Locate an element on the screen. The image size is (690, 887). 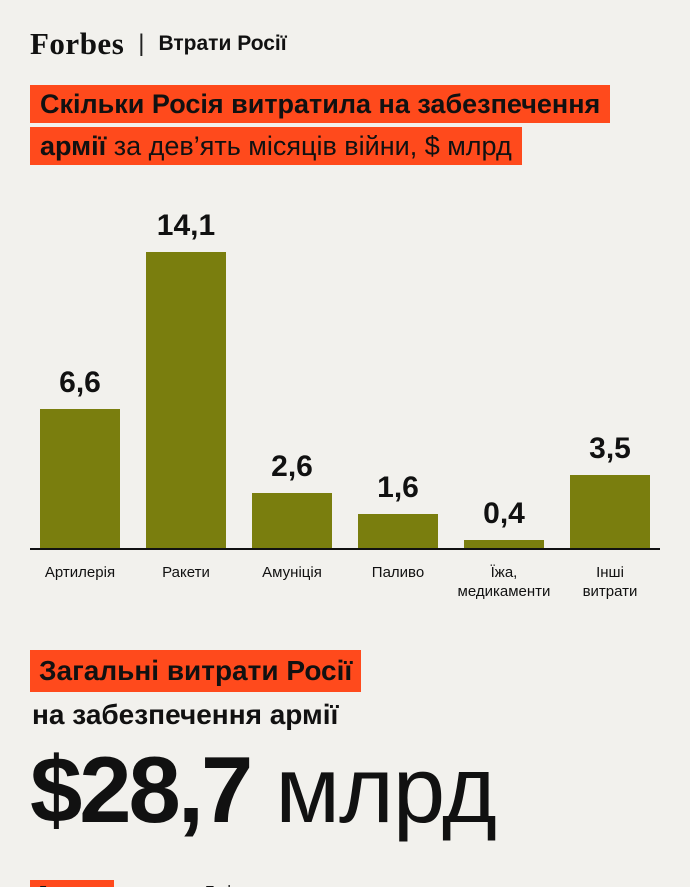
header: Forbes | Втрати Росії is located at coordinates (345, 44).